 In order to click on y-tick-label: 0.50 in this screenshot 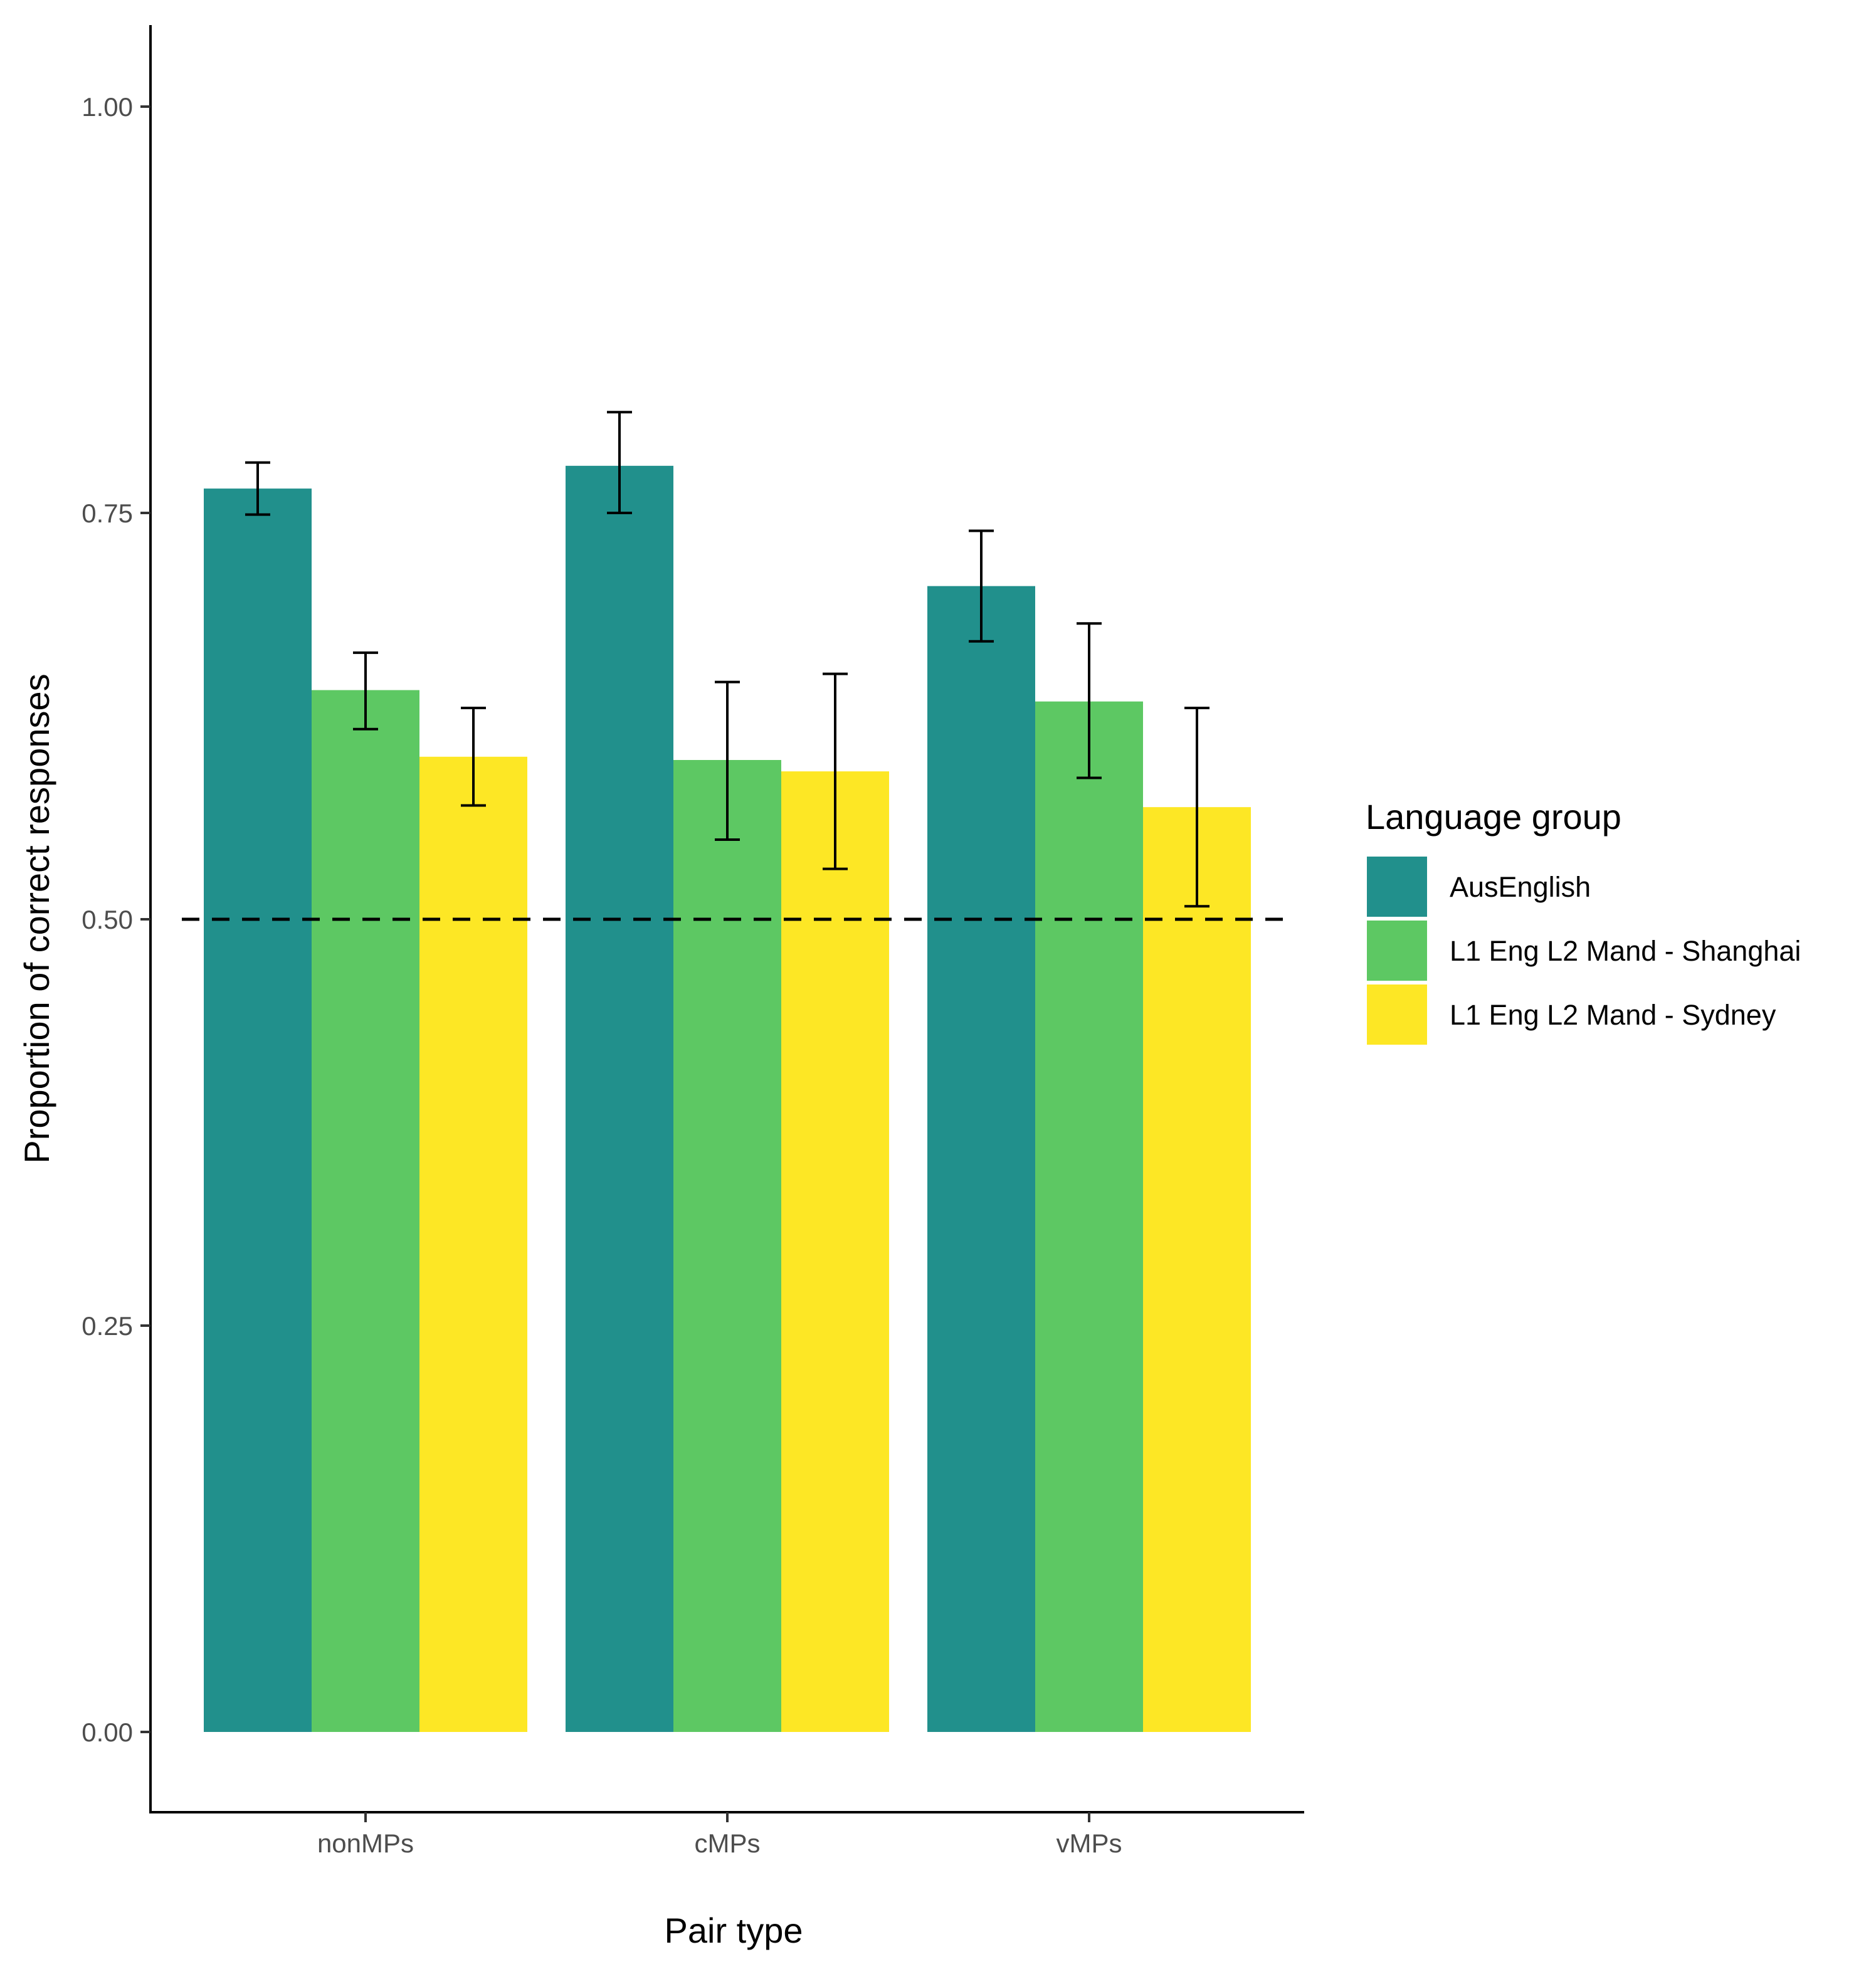, I will do `click(107, 919)`.